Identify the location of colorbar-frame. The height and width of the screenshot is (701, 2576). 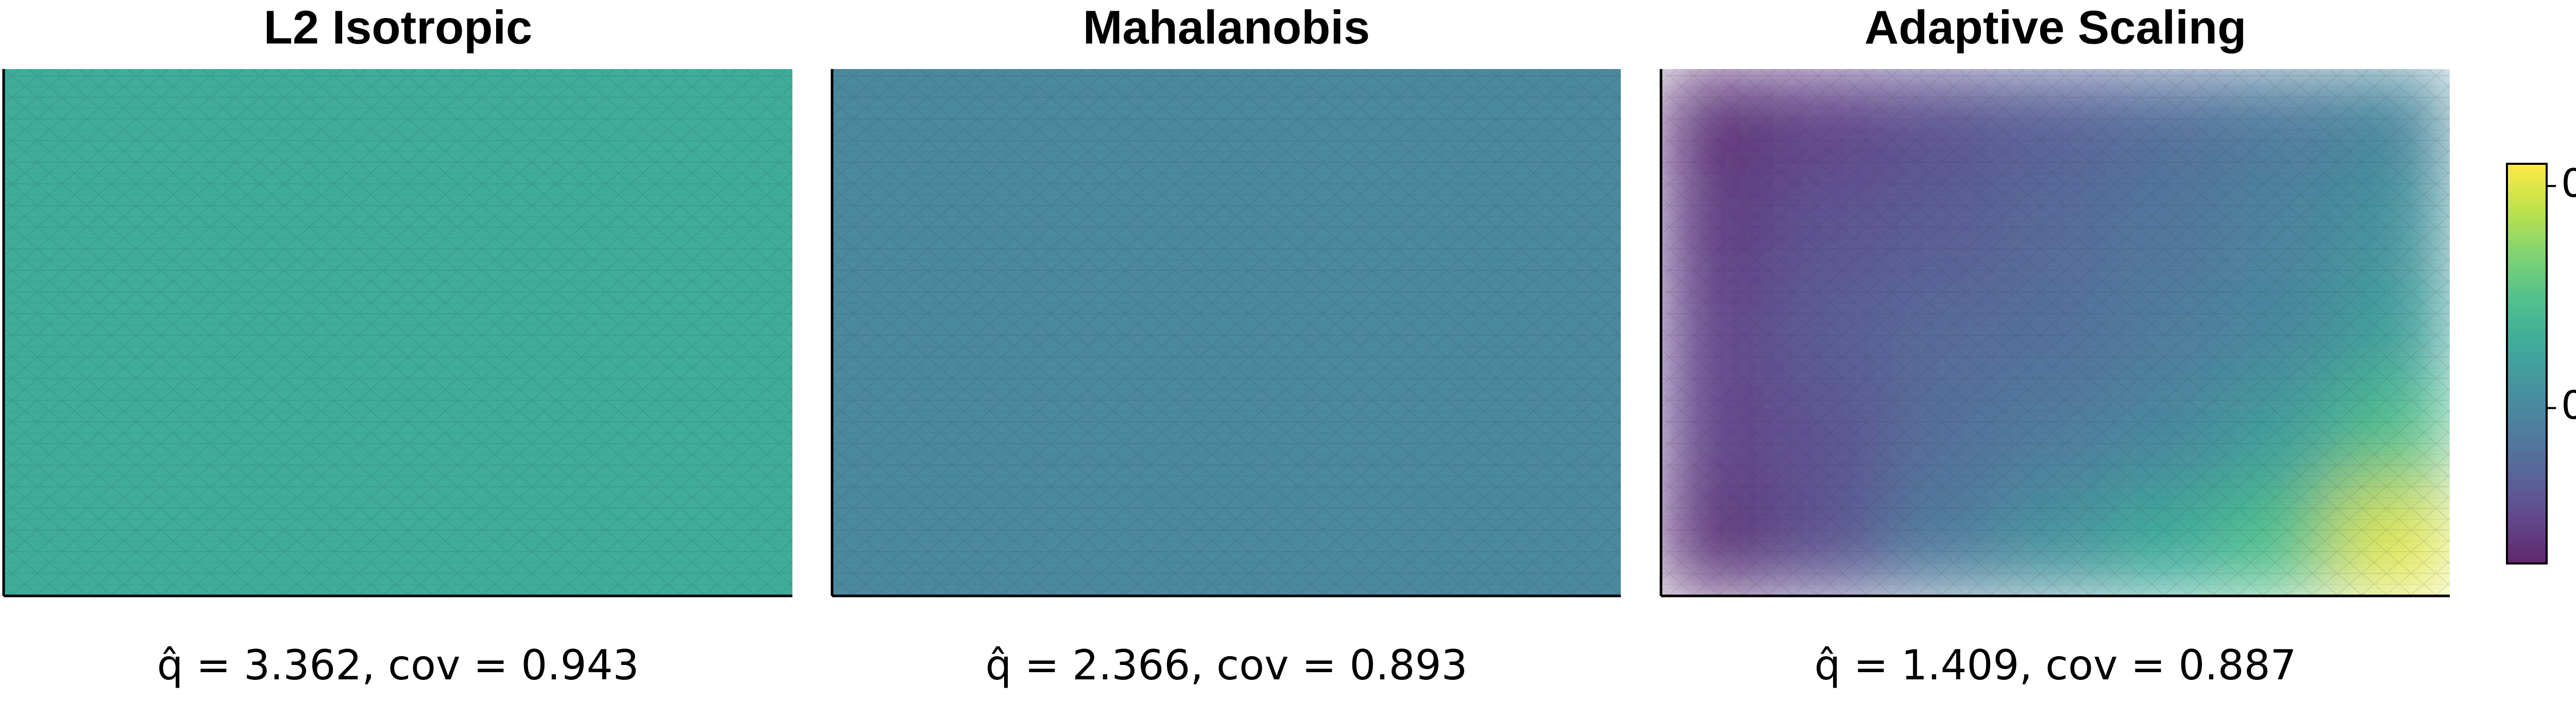
(2527, 364).